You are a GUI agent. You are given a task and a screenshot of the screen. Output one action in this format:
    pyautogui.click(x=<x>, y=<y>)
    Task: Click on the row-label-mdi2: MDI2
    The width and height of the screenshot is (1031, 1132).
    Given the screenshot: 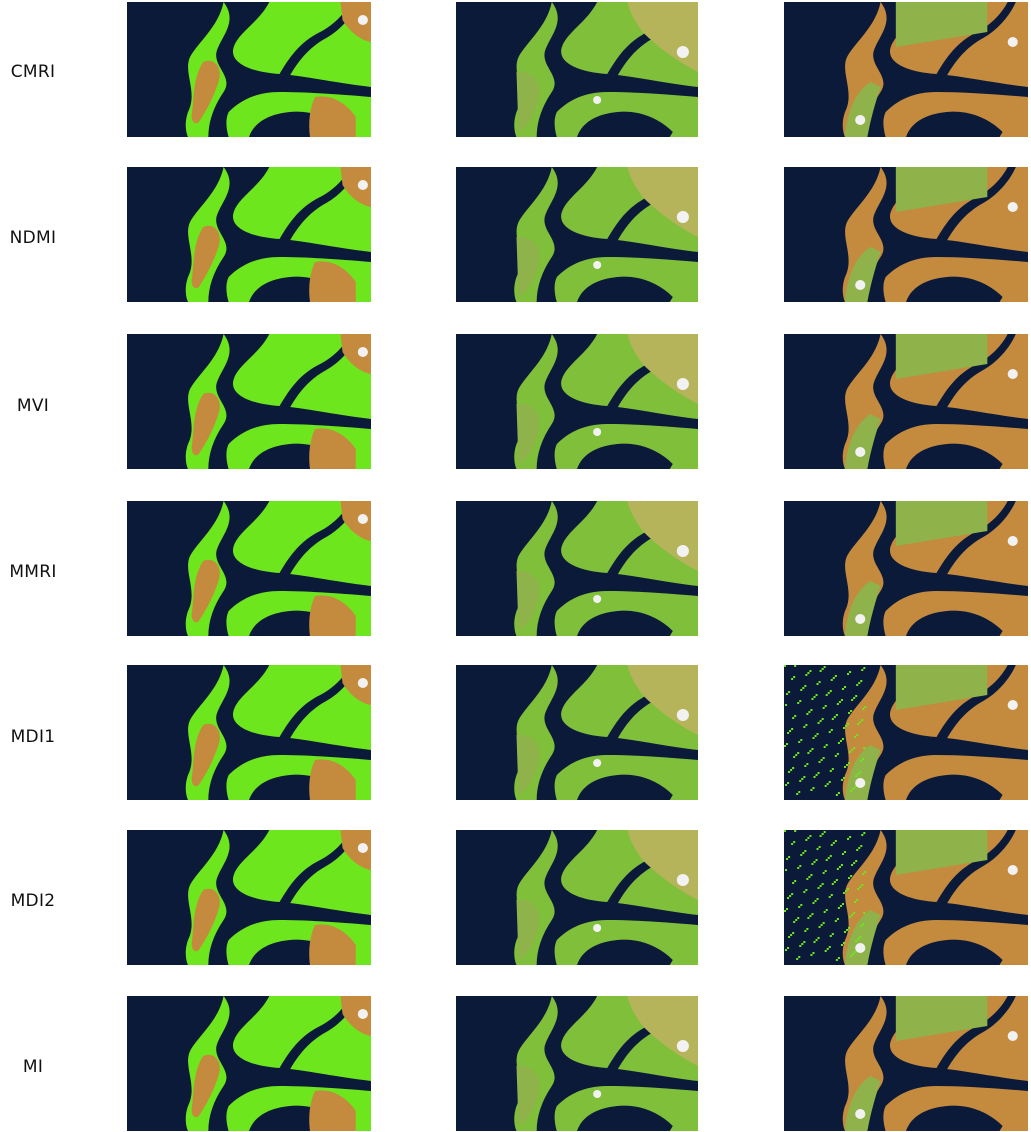 What is the action you would take?
    pyautogui.click(x=33, y=901)
    